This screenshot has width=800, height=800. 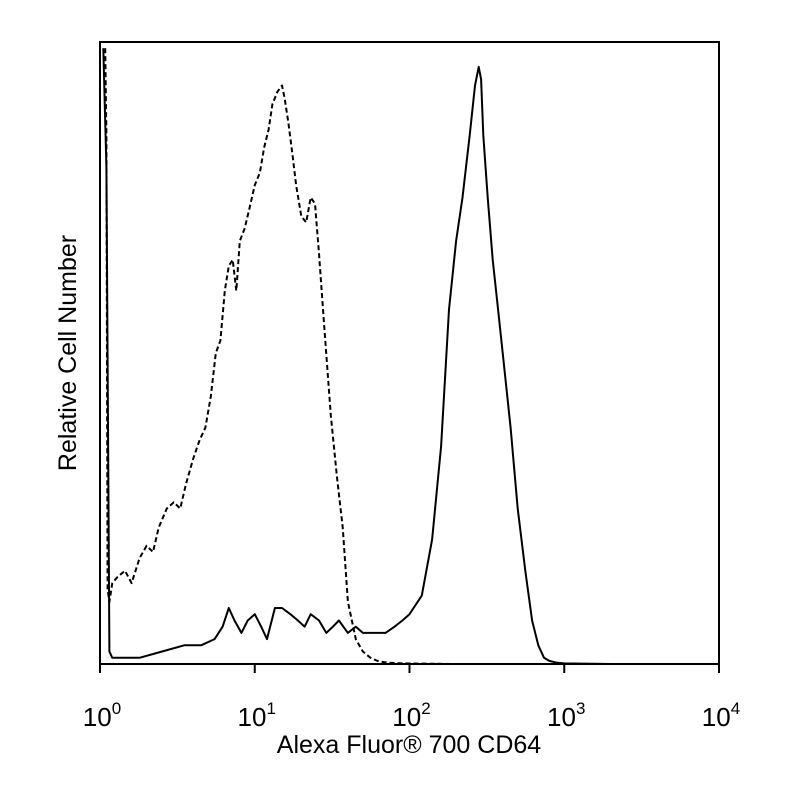 I want to click on x-tick-label: 10¹, so click(x=257, y=715).